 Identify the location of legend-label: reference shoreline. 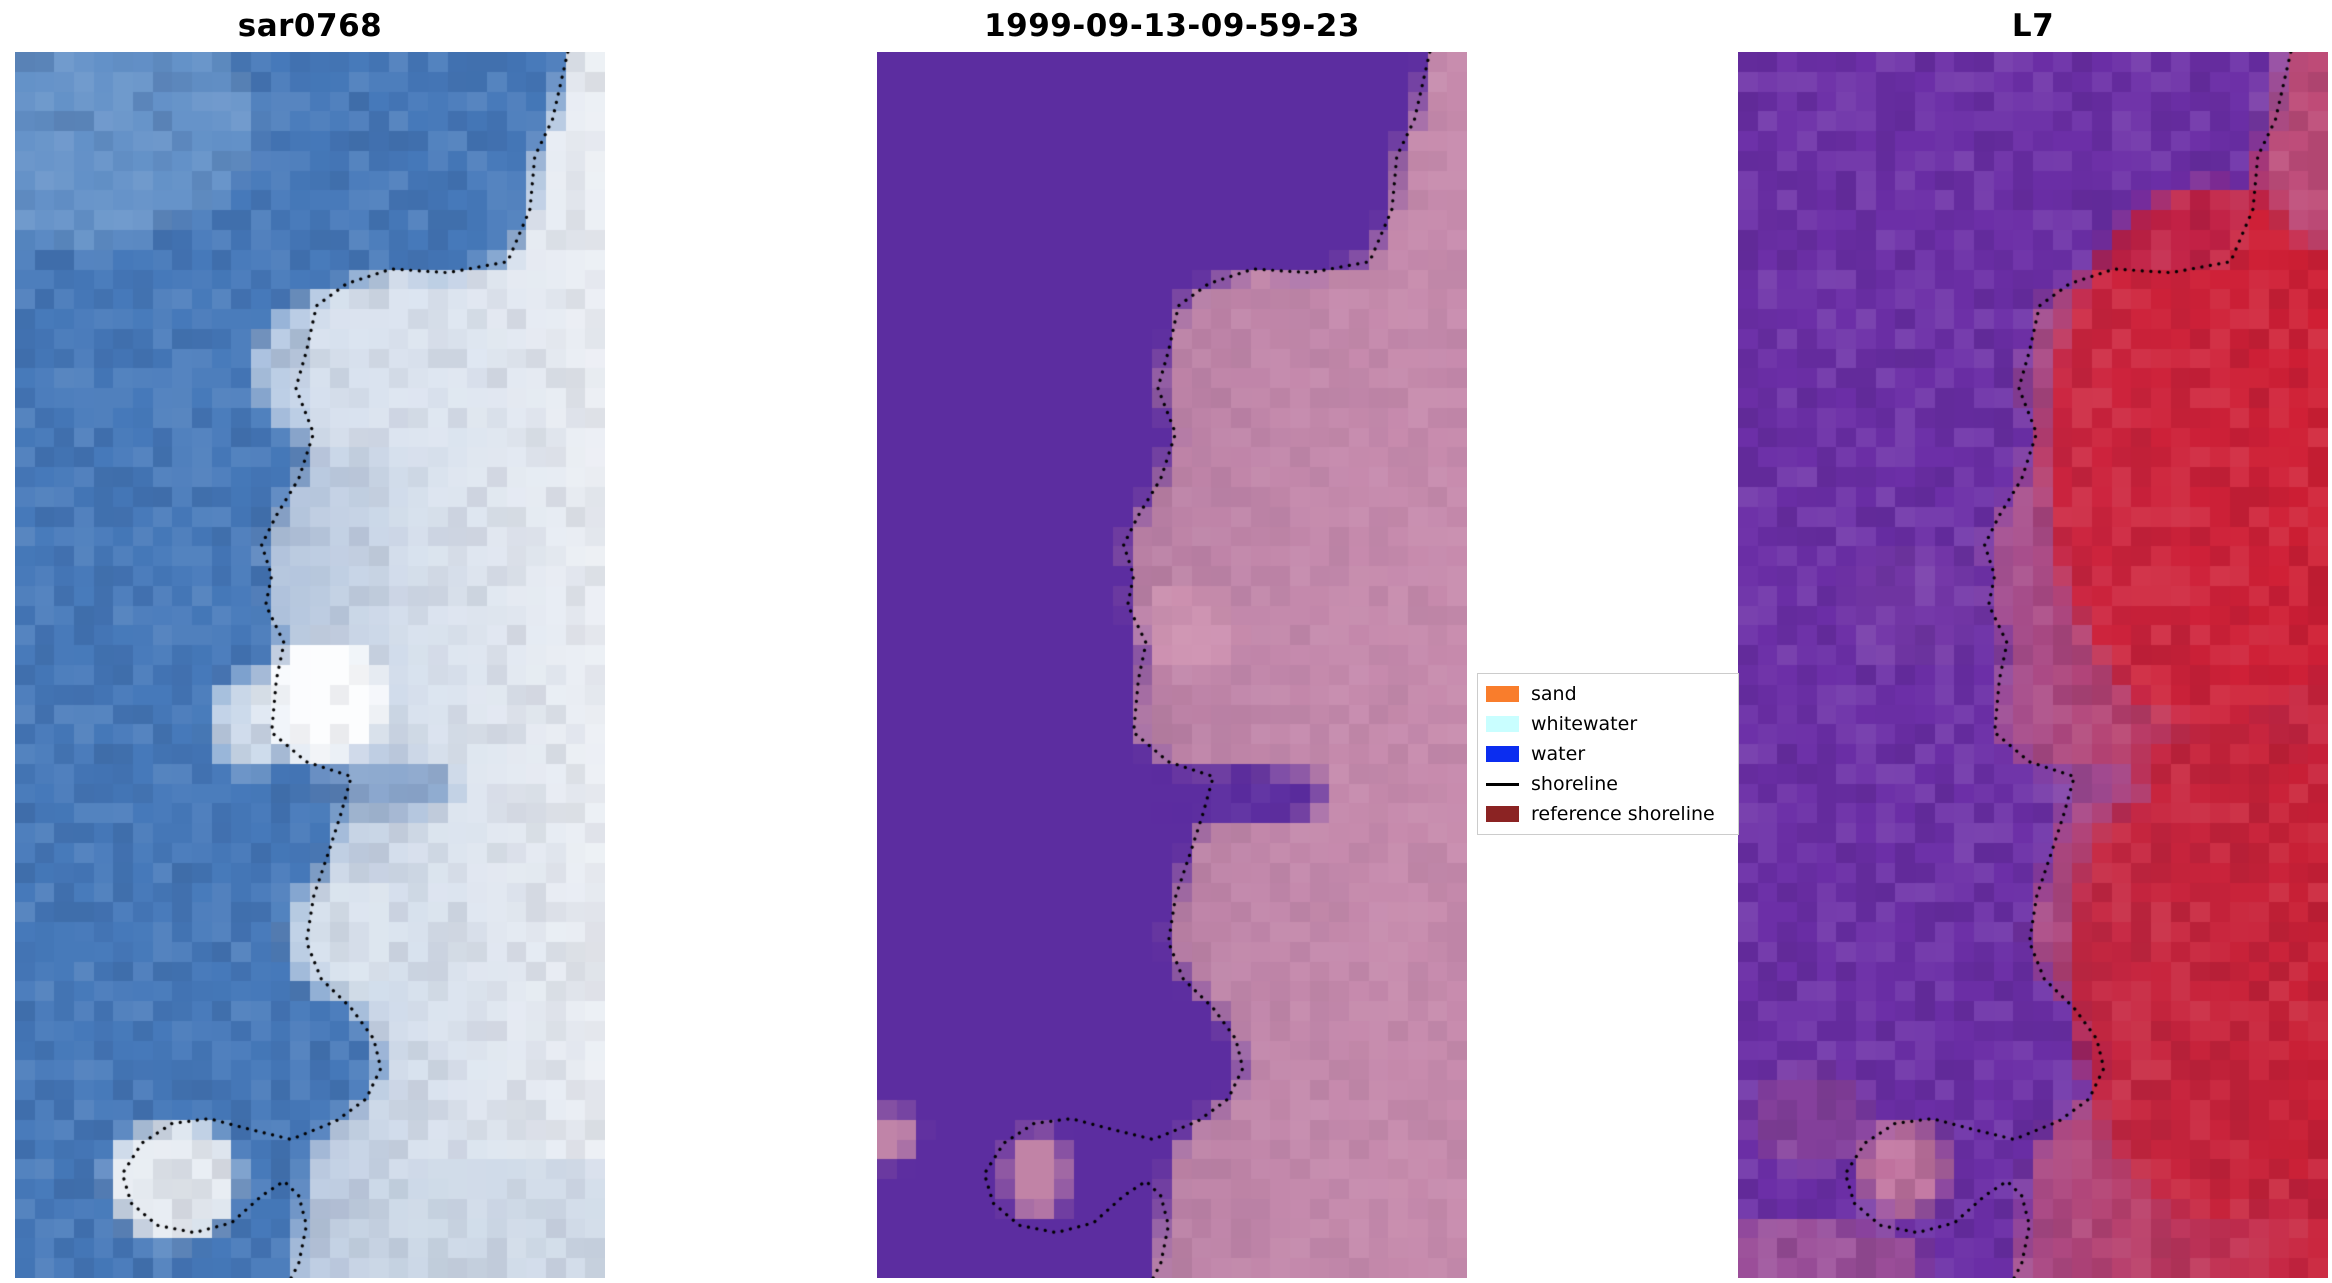
(1623, 814).